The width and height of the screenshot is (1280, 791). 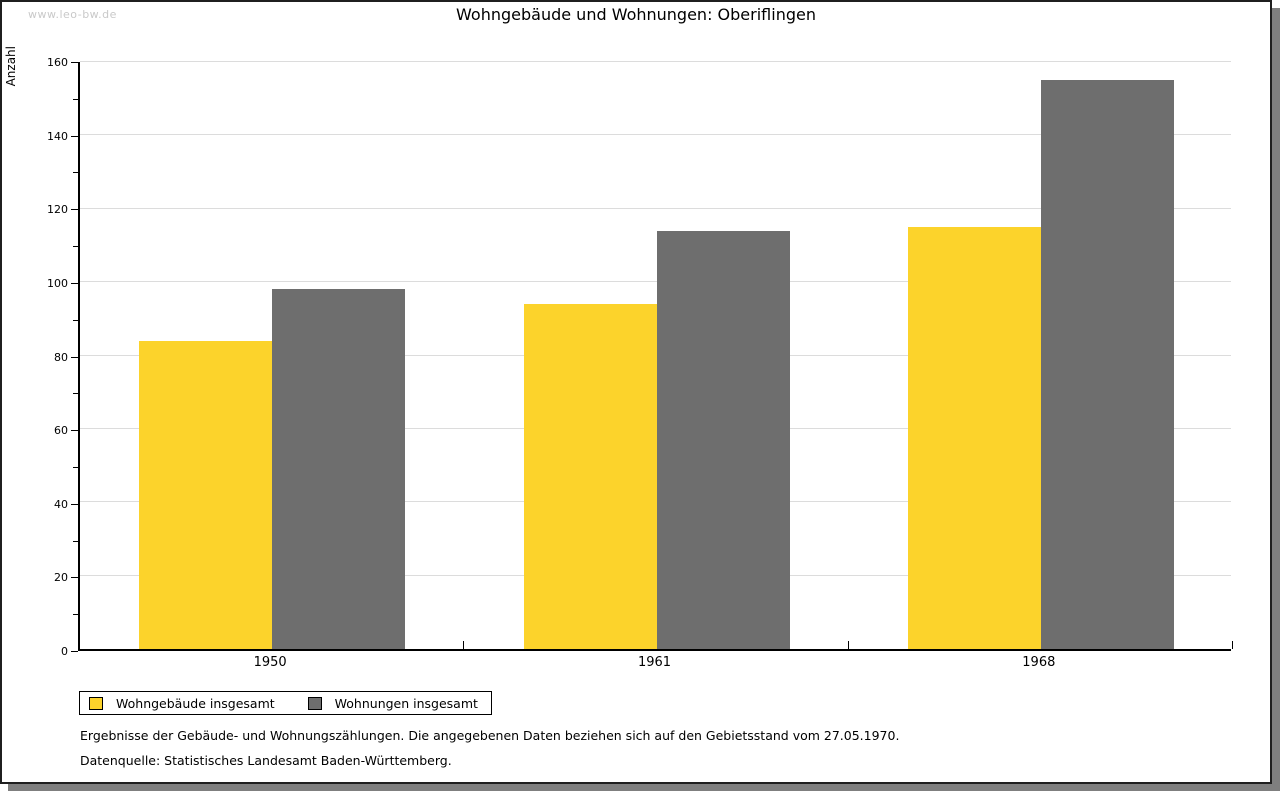 What do you see at coordinates (636, 14) in the screenshot?
I see `chart-title: Wohngebäude und Wohnungen: Oberiflingen` at bounding box center [636, 14].